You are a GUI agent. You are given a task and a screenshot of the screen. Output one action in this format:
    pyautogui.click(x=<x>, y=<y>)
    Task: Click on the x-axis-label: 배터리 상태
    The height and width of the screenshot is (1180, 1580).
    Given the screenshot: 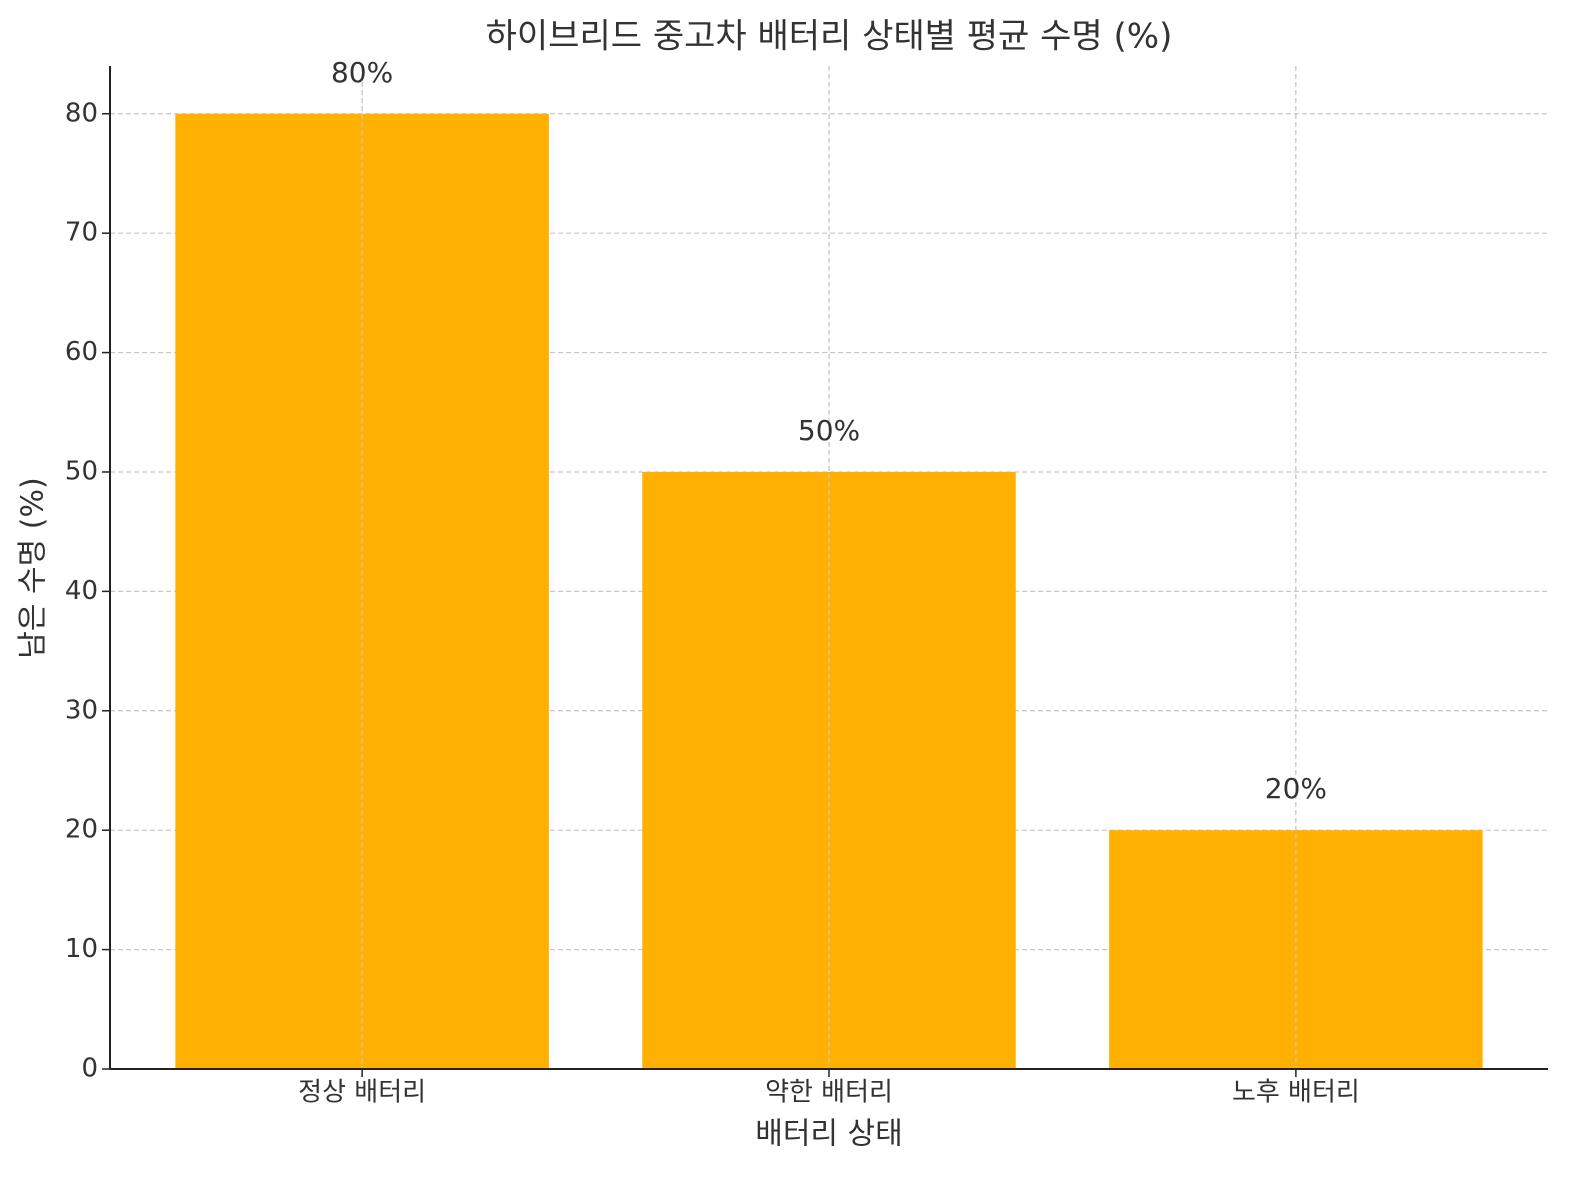 What is the action you would take?
    pyautogui.click(x=829, y=1134)
    